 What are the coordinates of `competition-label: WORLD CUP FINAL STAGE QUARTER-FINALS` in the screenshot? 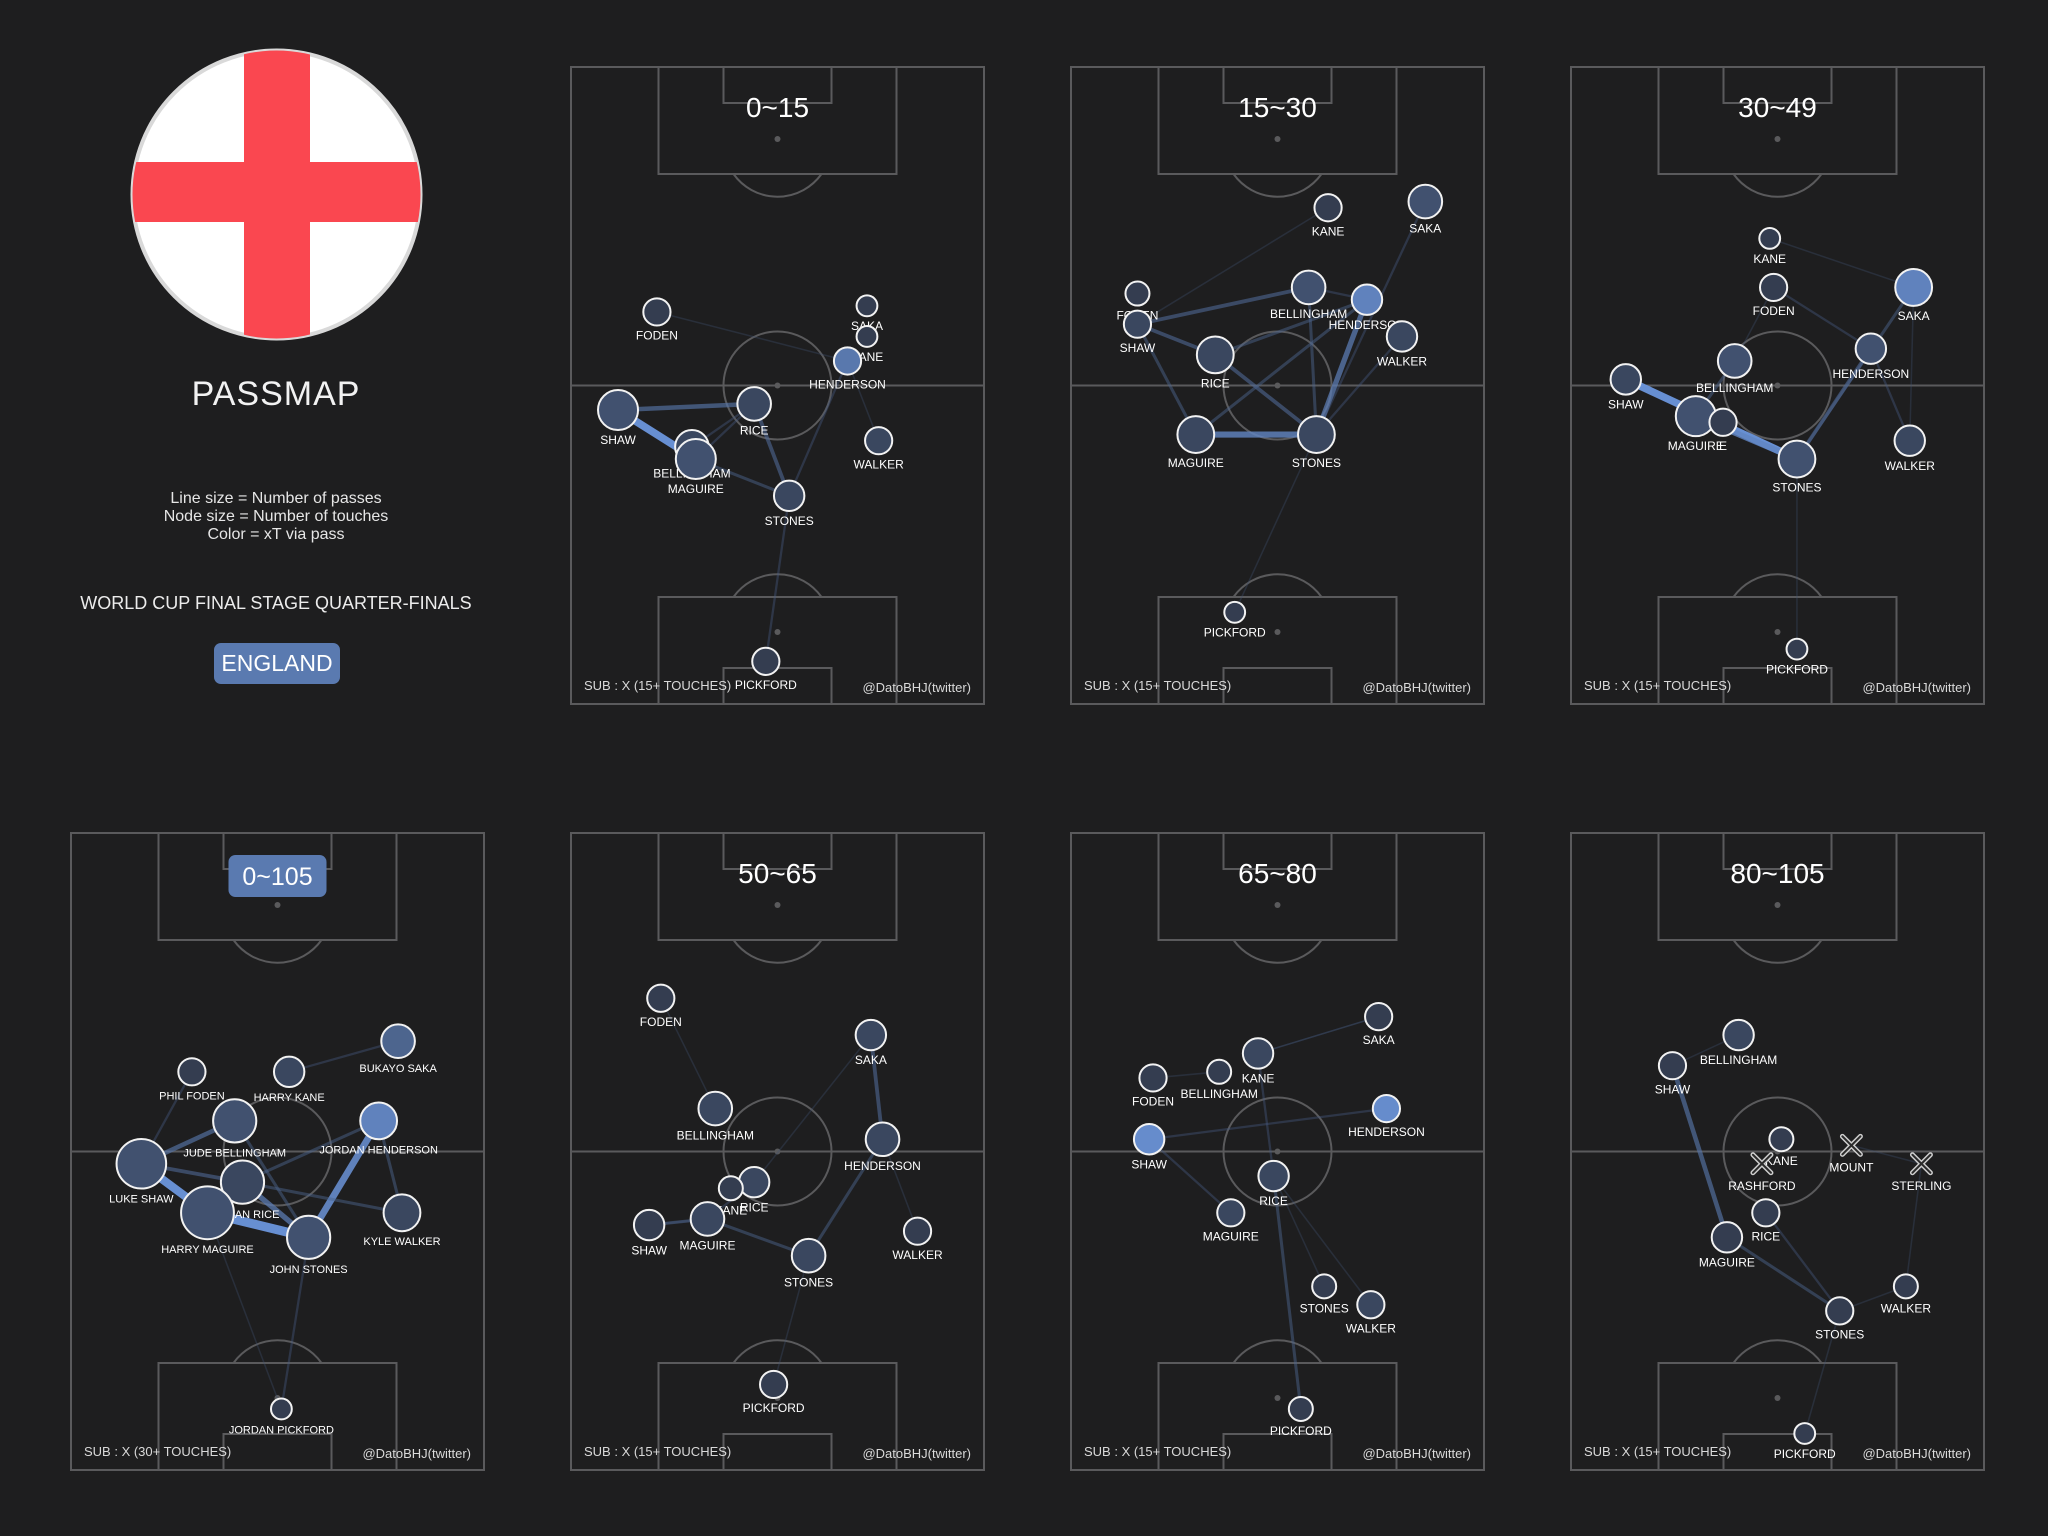 It's located at (276, 603).